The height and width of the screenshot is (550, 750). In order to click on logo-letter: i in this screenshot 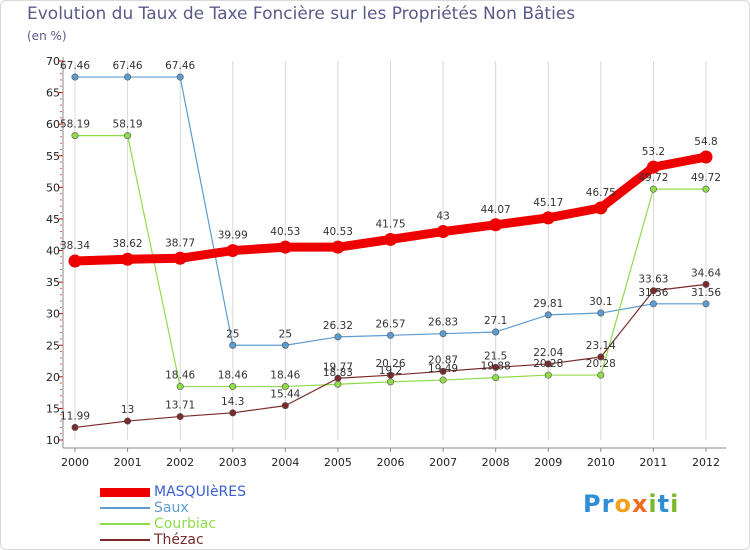, I will do `click(653, 504)`.